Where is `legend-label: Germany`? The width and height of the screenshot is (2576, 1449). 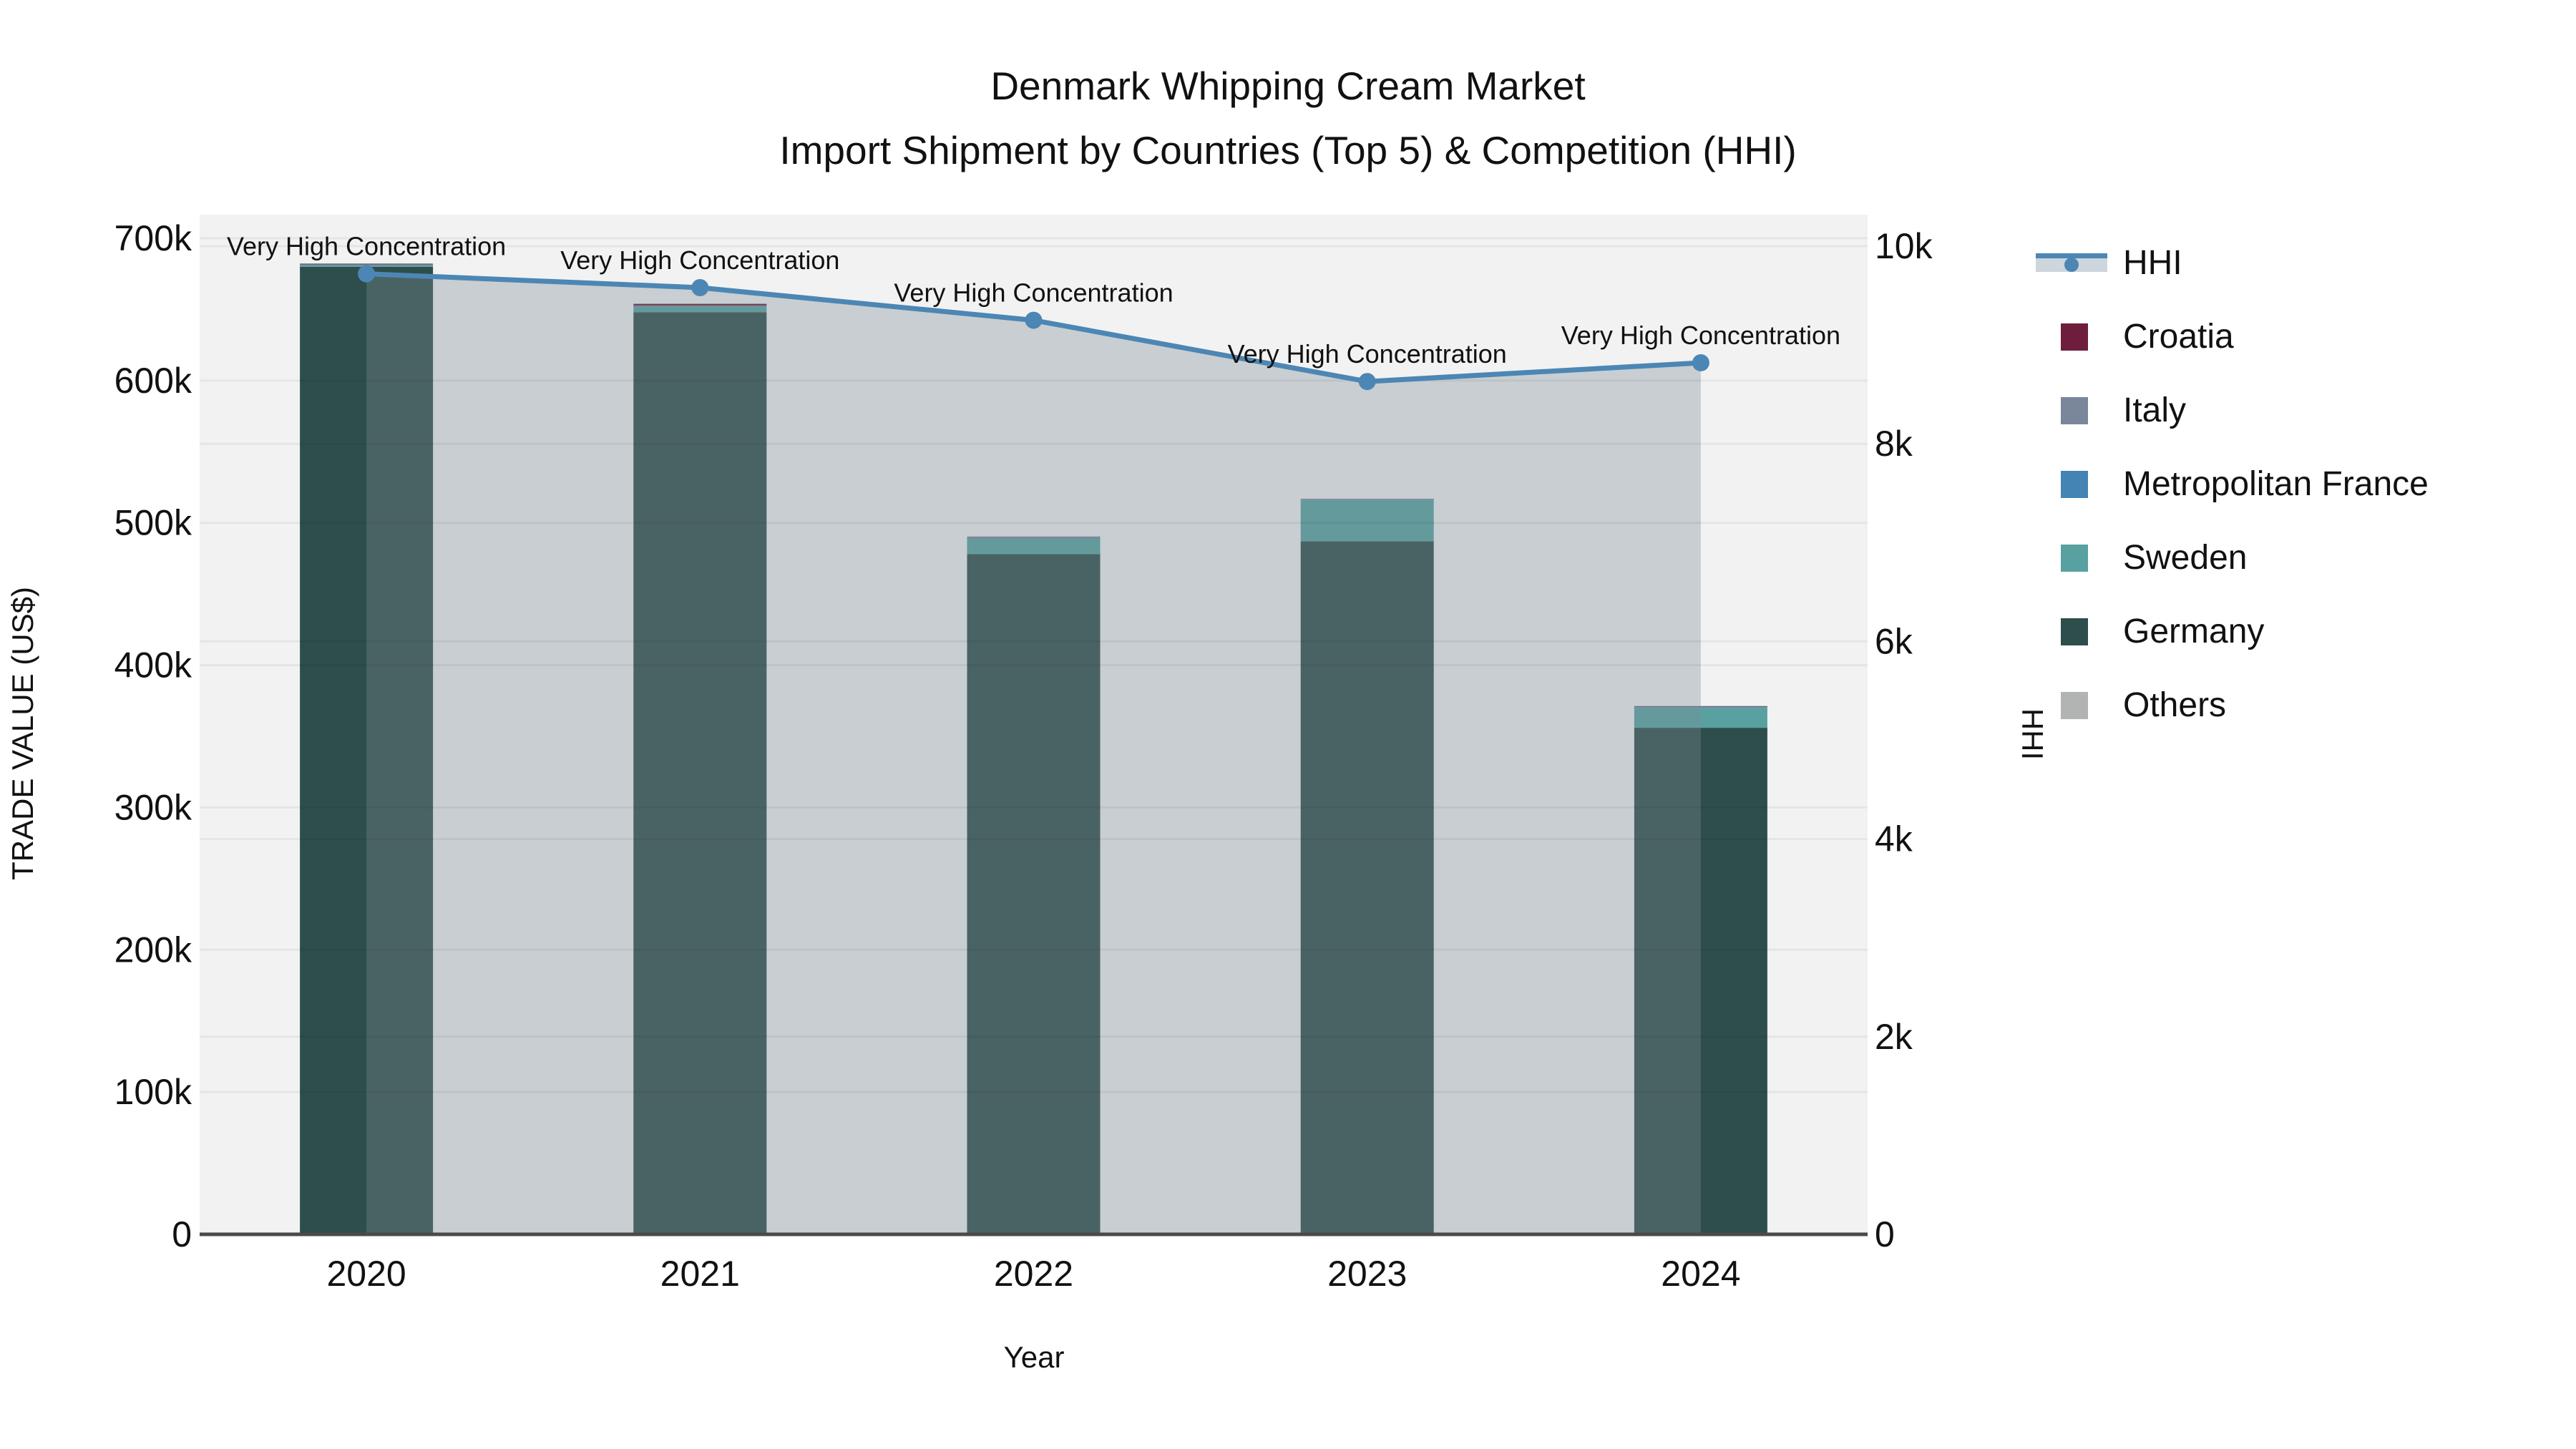
legend-label: Germany is located at coordinates (2194, 631).